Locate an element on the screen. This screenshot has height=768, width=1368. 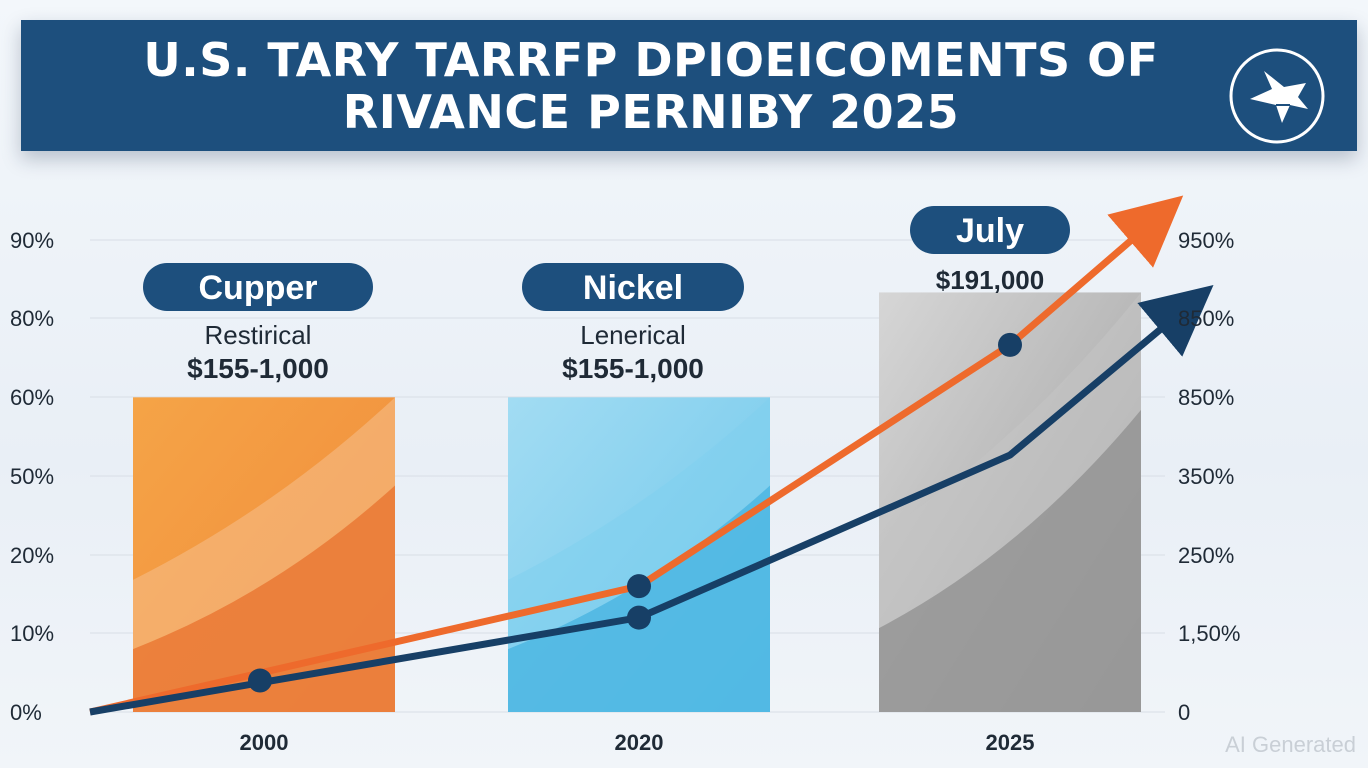
right-axis-tick-label: 0 is located at coordinates (1184, 712).